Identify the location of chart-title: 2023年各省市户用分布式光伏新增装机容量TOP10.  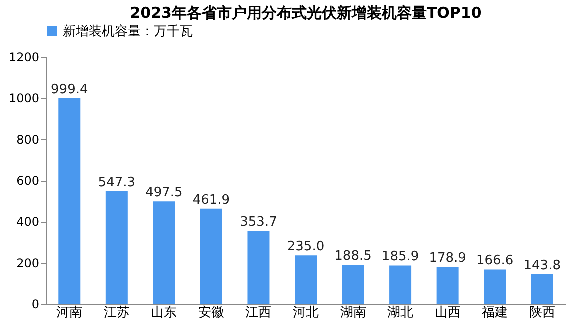
(306, 13).